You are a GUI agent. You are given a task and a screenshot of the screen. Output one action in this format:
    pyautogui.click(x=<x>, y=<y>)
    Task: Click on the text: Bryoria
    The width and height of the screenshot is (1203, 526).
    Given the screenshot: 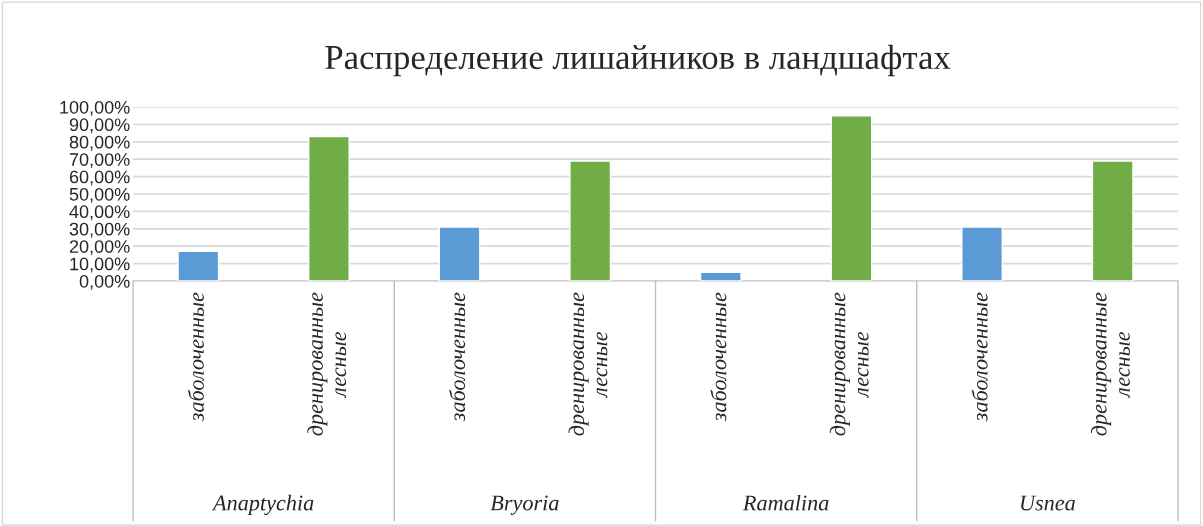 What is the action you would take?
    pyautogui.click(x=524, y=505)
    